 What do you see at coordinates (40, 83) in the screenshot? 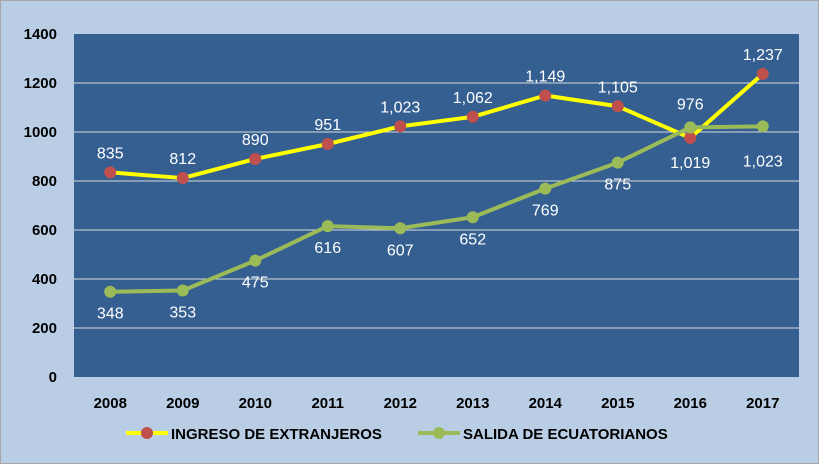
I see `y-tick-label: 1200` at bounding box center [40, 83].